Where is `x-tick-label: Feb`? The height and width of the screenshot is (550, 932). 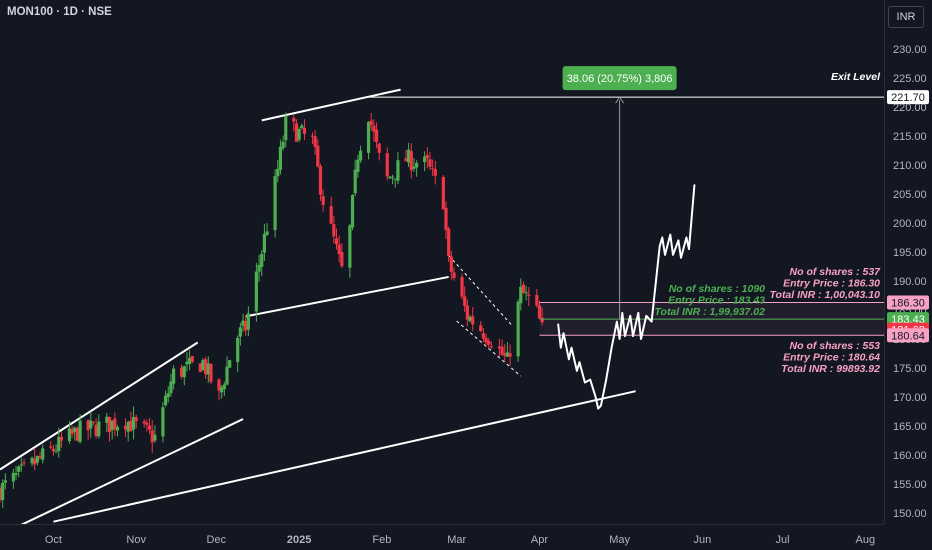
x-tick-label: Feb is located at coordinates (381, 540).